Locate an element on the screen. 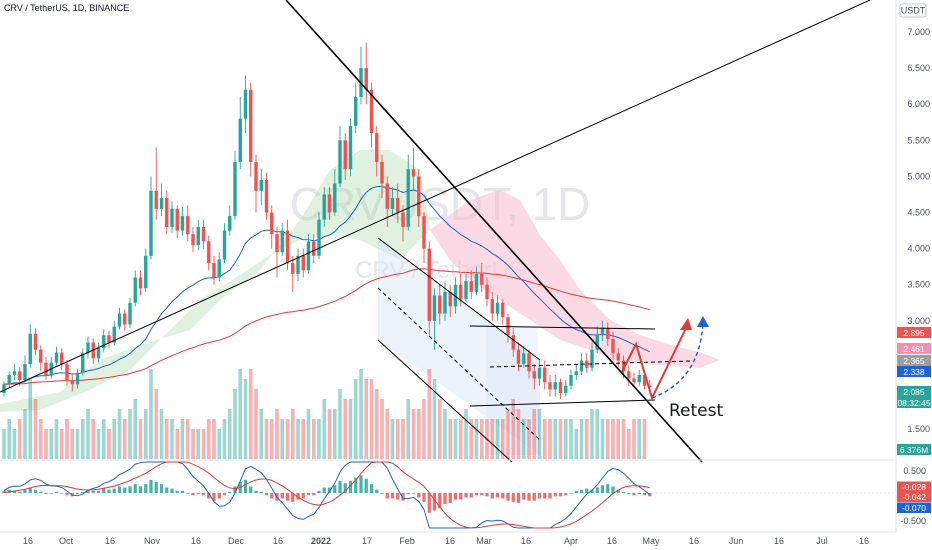 This screenshot has height=550, width=932. osc-tick-1: -0.500 is located at coordinates (913, 521).